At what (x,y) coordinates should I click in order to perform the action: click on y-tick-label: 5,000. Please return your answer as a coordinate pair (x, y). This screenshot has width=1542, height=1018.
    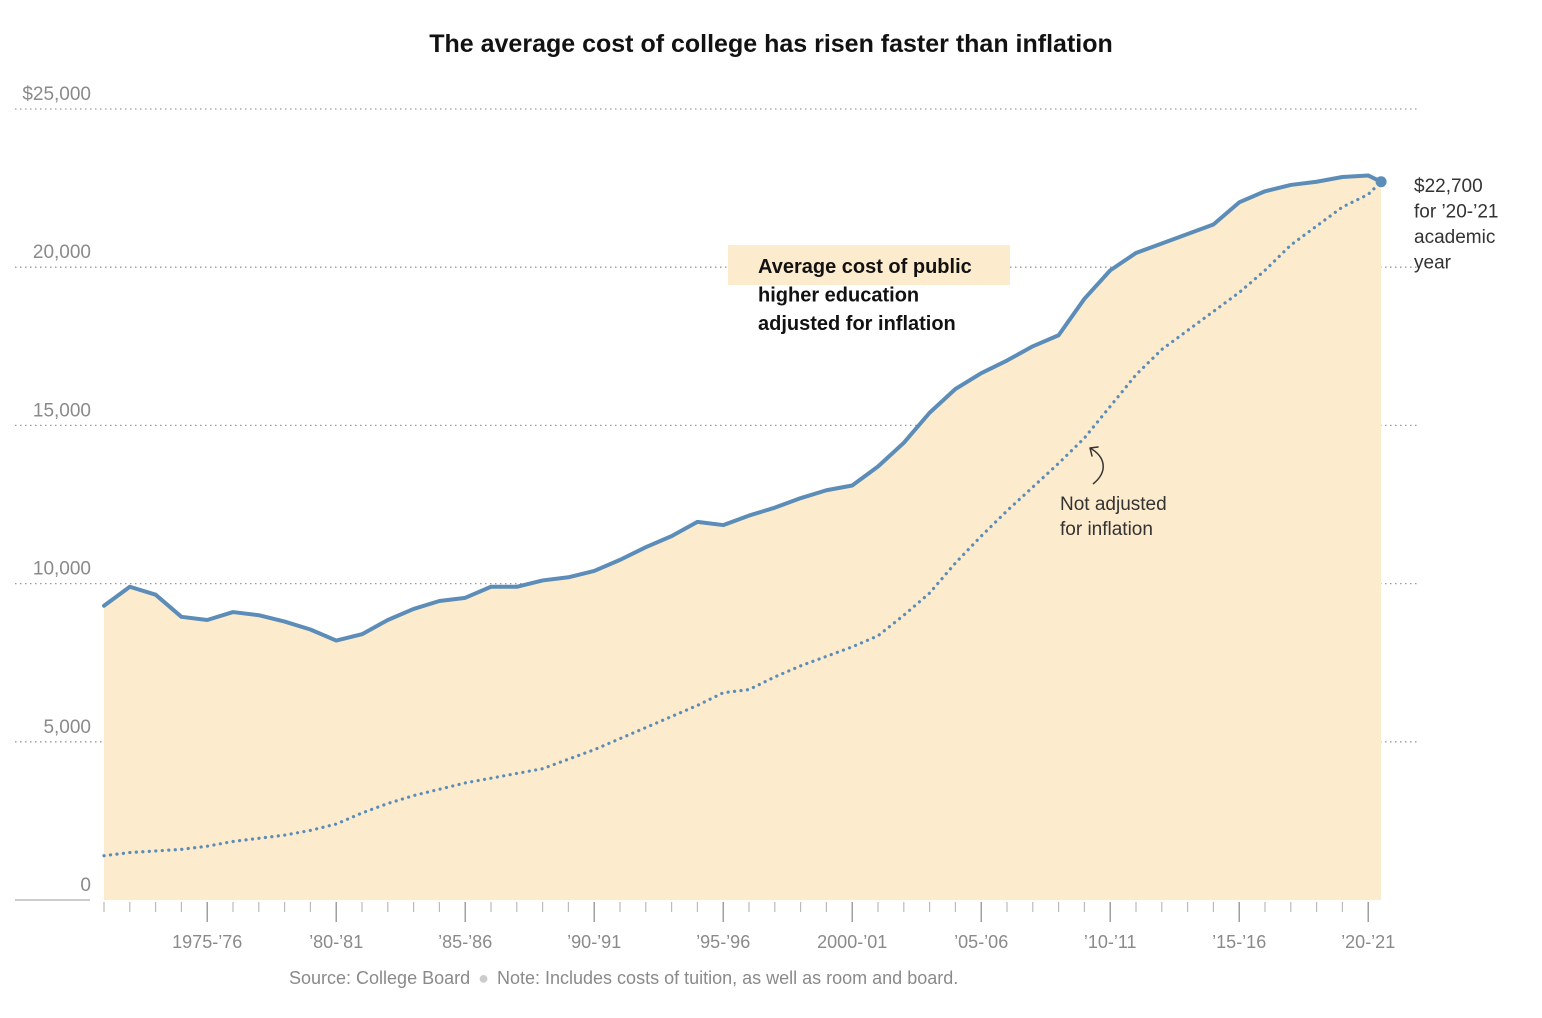
    Looking at the image, I should click on (67, 727).